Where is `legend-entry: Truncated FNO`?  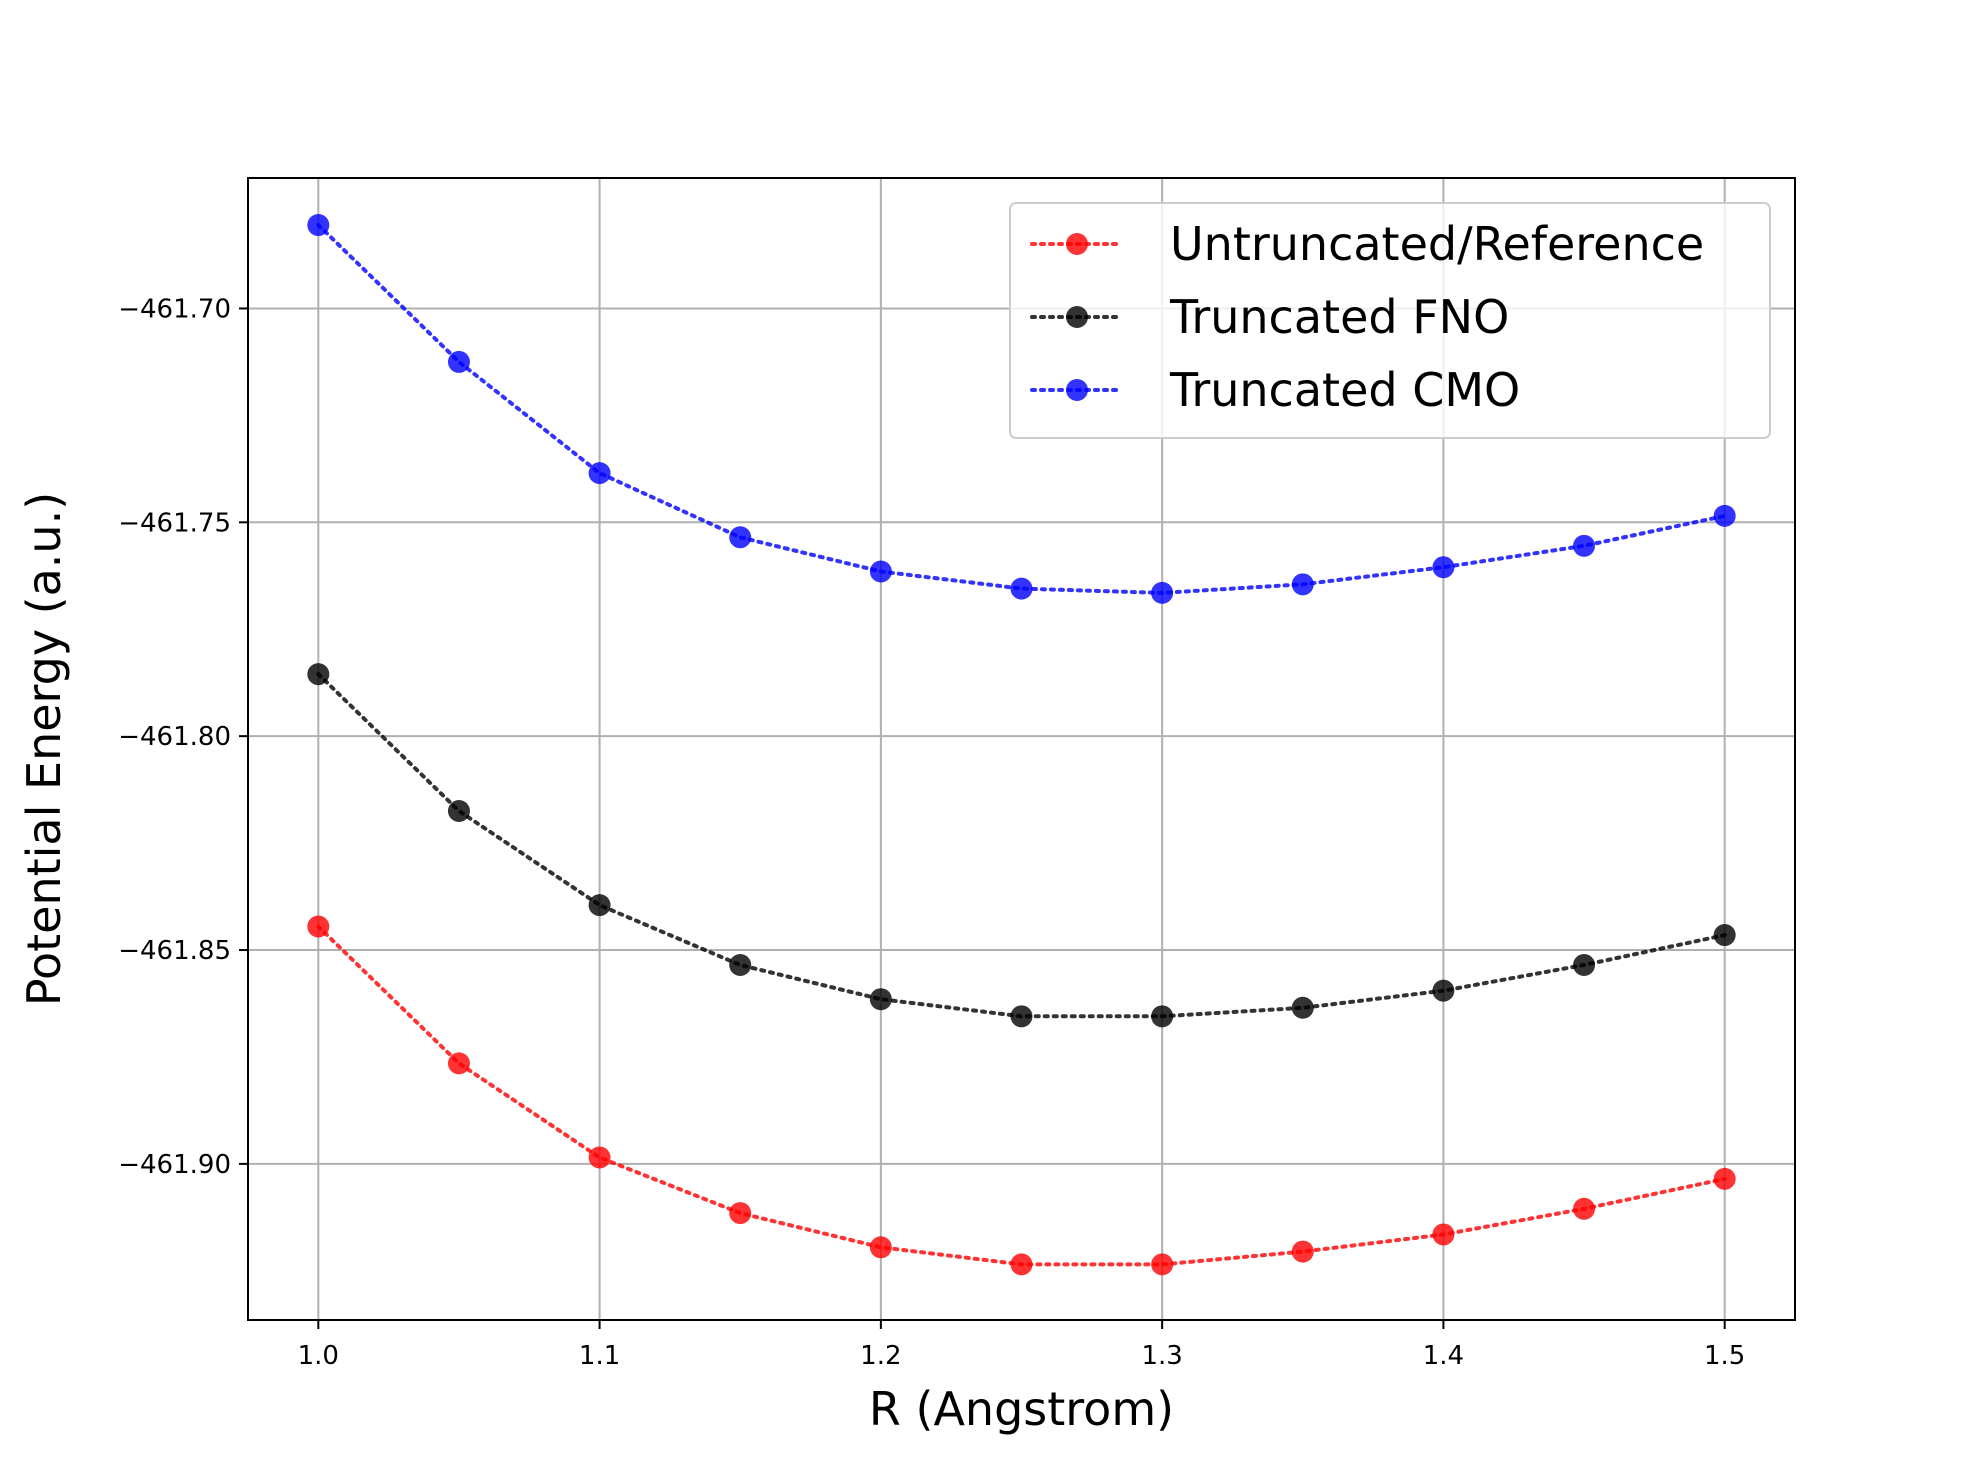
legend-entry: Truncated FNO is located at coordinates (1269, 317).